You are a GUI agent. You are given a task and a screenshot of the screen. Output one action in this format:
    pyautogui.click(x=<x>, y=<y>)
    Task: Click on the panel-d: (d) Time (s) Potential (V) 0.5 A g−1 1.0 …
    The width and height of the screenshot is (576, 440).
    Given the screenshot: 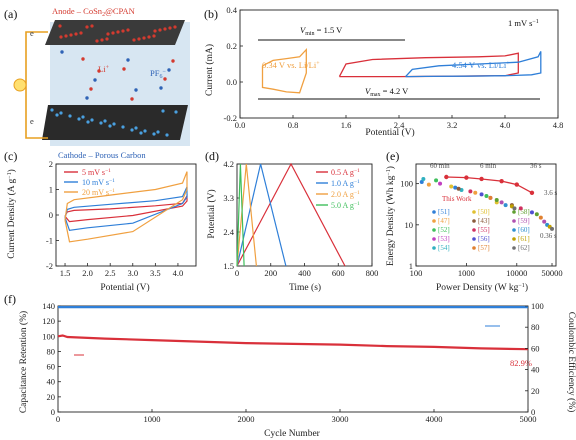 What is the action you would take?
    pyautogui.click(x=282, y=221)
    